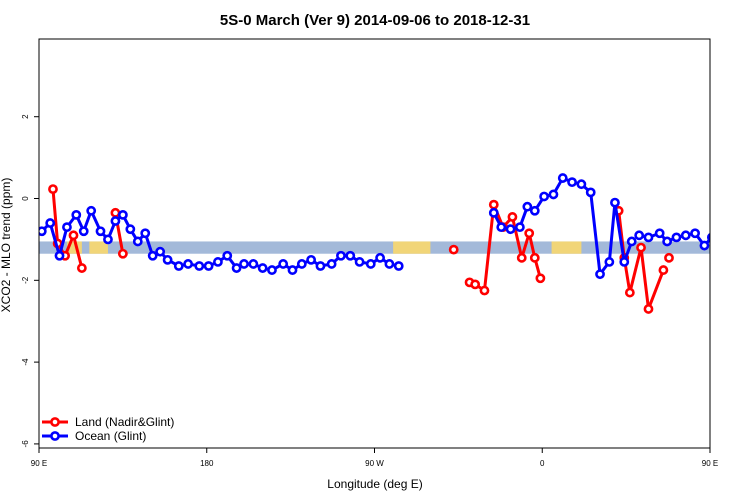  What do you see at coordinates (25, 116) in the screenshot?
I see `y-tick-label: 2` at bounding box center [25, 116].